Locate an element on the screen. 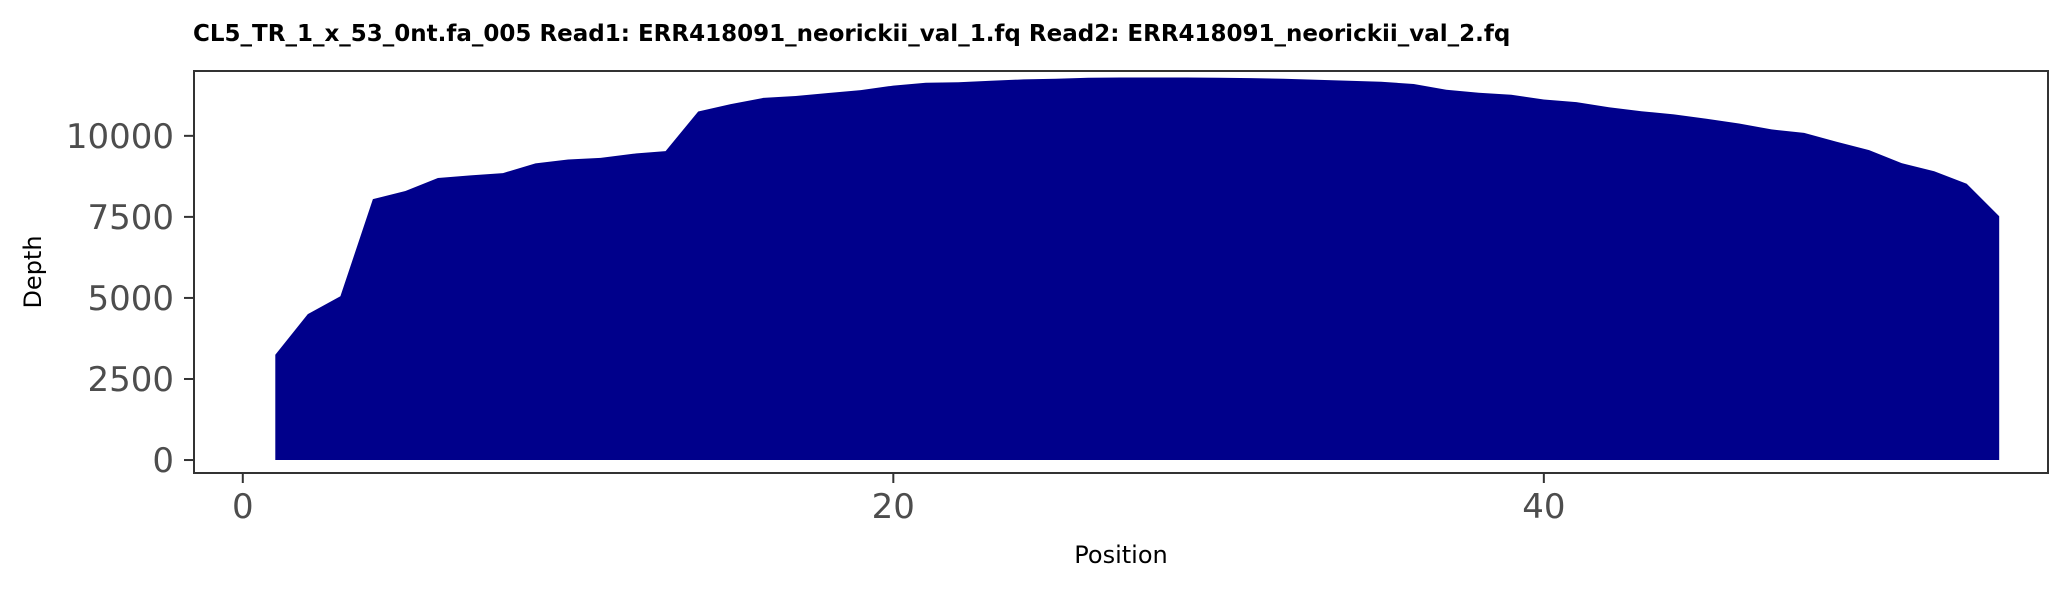  x-tick-label: 0 is located at coordinates (243, 507).